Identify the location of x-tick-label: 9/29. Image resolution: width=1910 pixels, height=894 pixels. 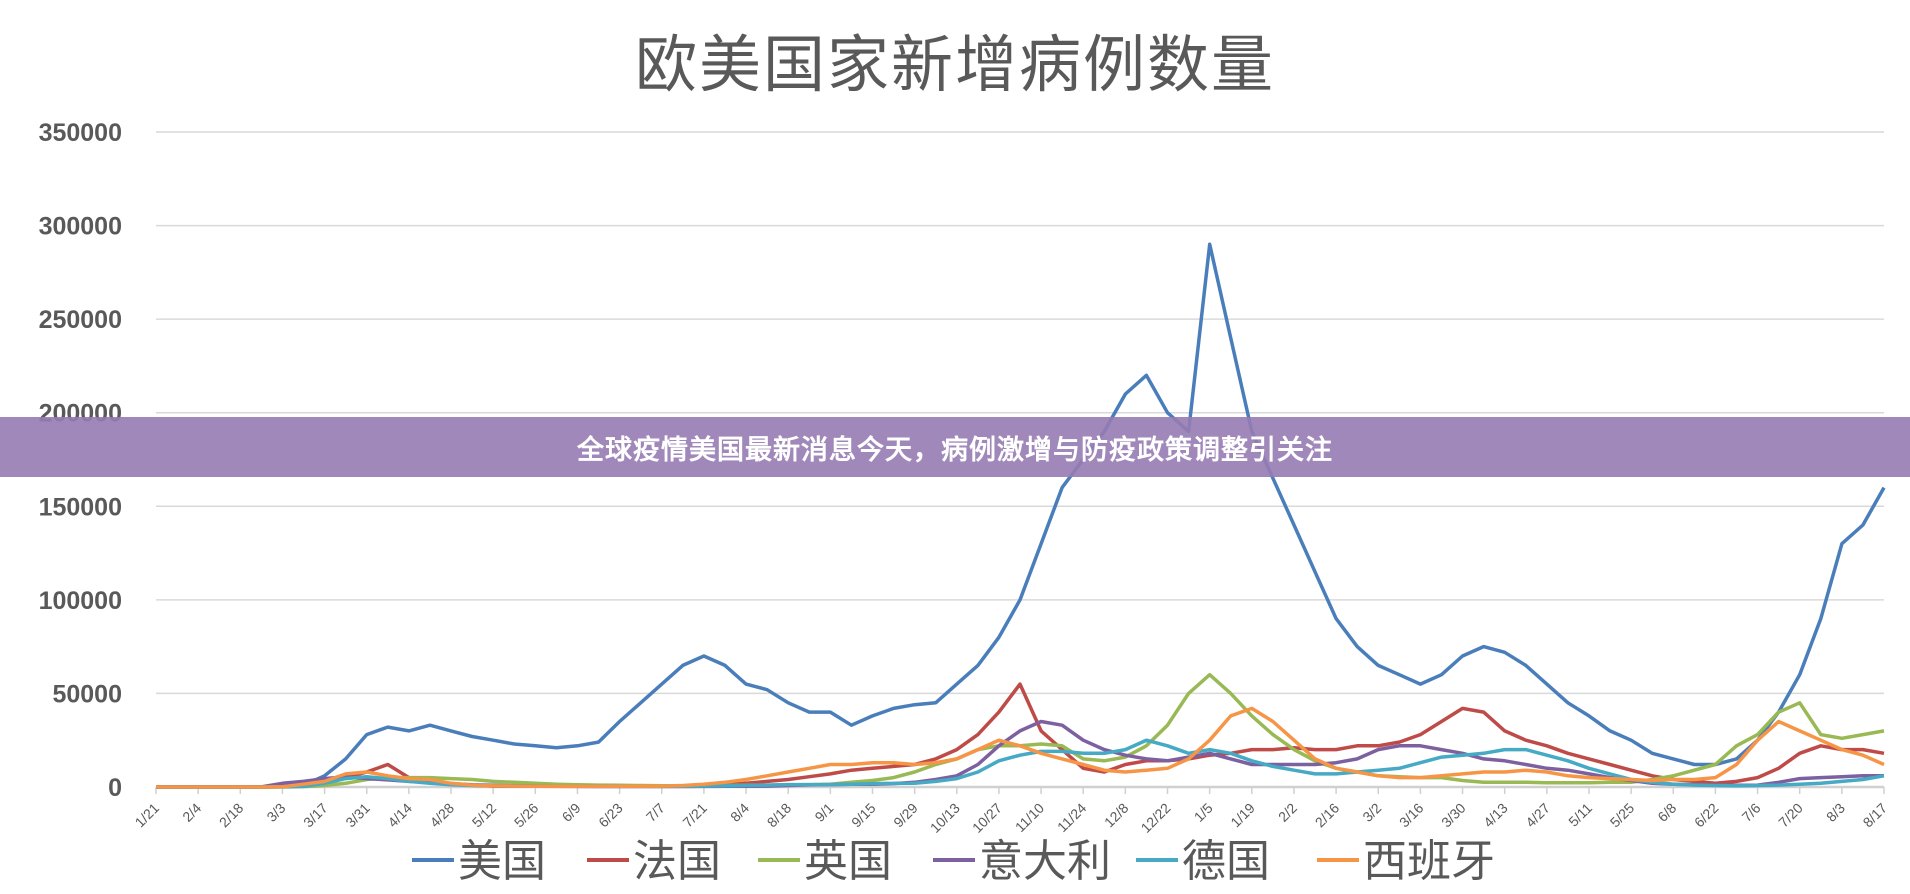
(905, 815).